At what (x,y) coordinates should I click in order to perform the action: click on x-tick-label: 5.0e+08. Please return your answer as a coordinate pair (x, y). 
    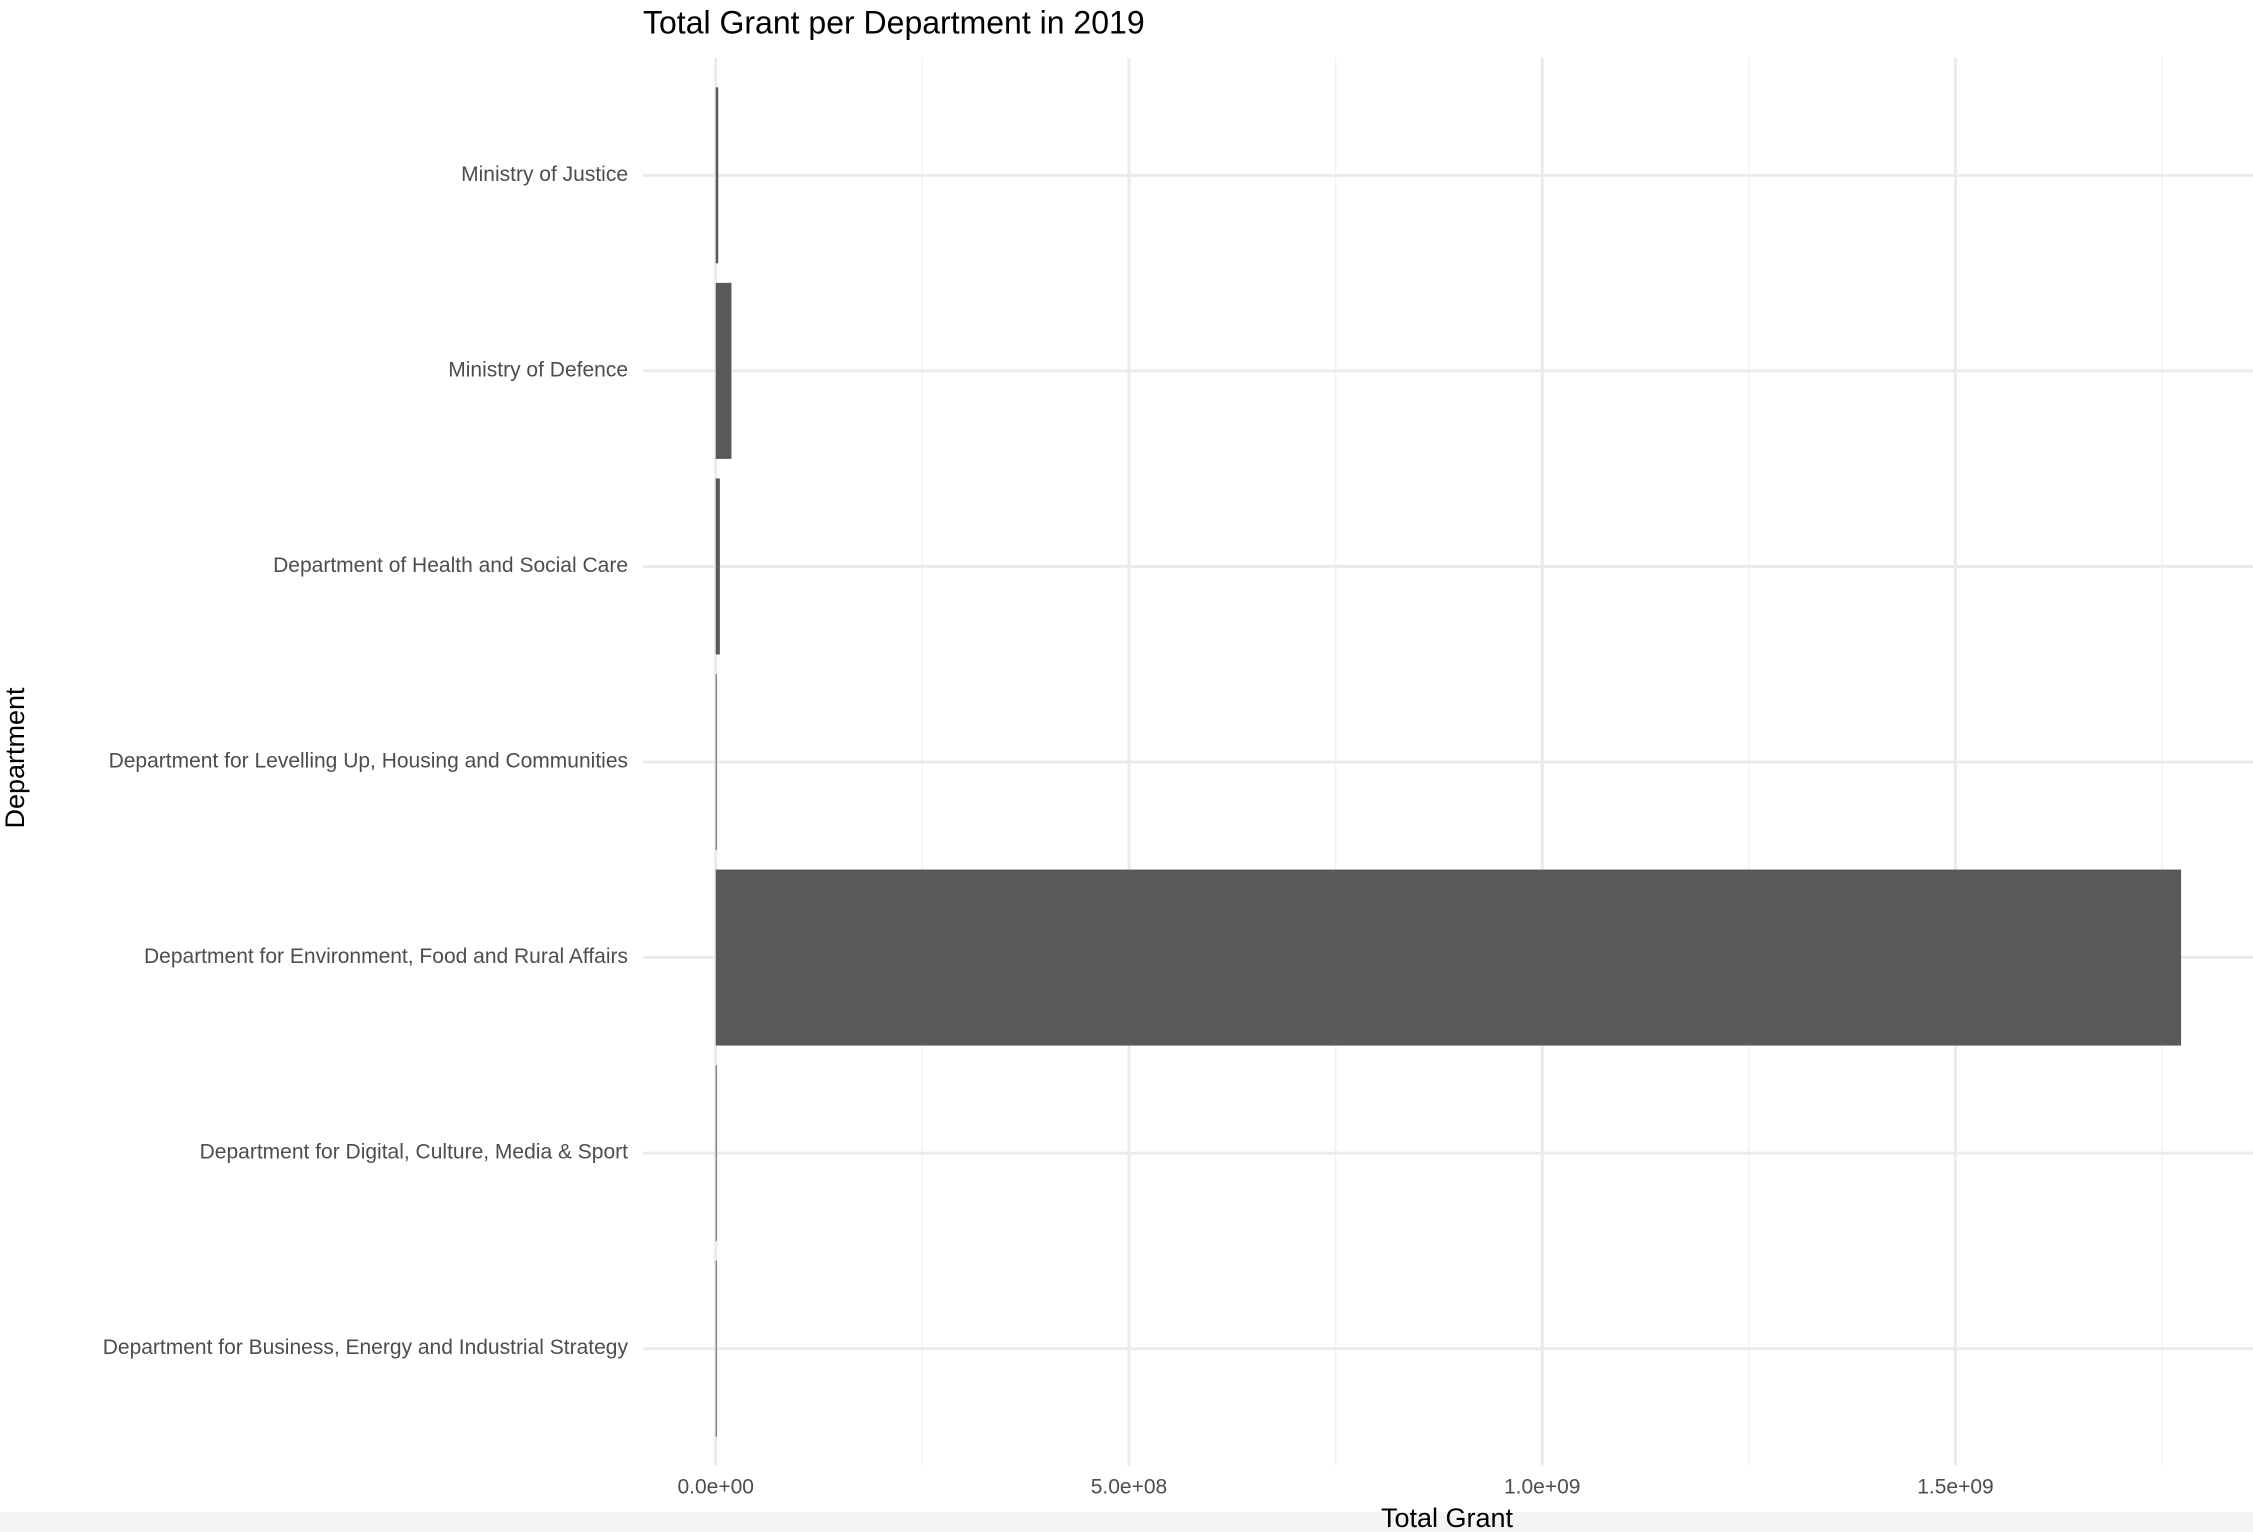
    Looking at the image, I should click on (1129, 1487).